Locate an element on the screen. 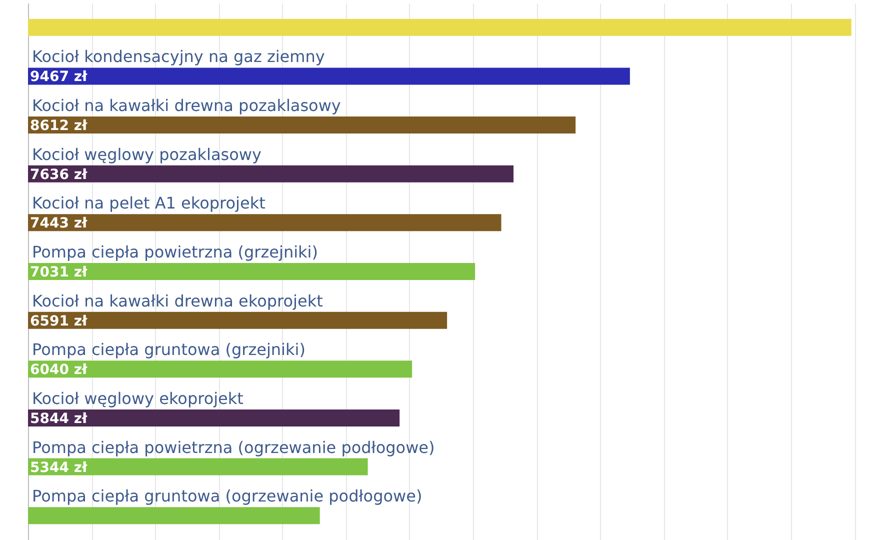 The image size is (880, 540). data-label: 7031 zł is located at coordinates (59, 272).